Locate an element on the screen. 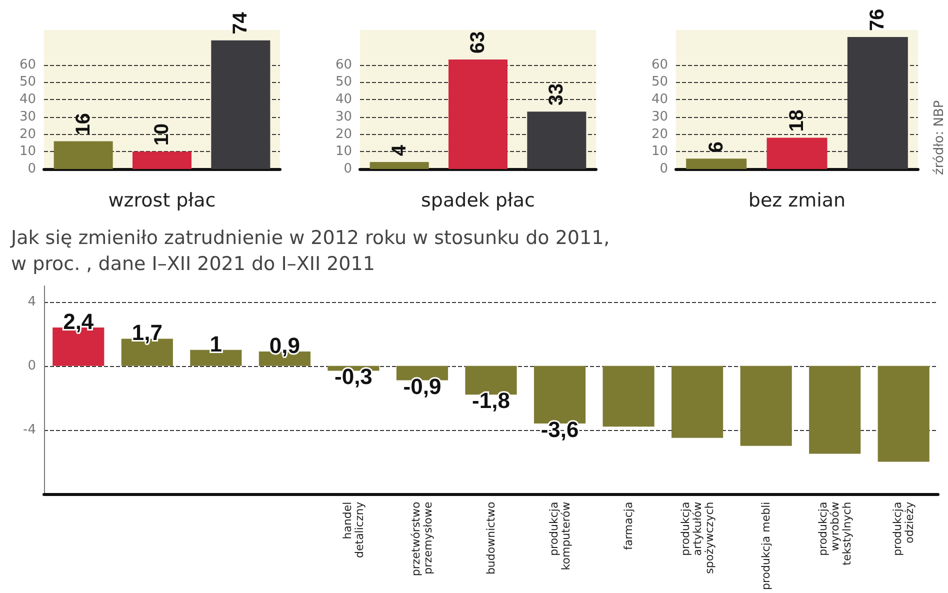 This screenshot has height=593, width=948. x-axis-title: bez zmian is located at coordinates (797, 201).